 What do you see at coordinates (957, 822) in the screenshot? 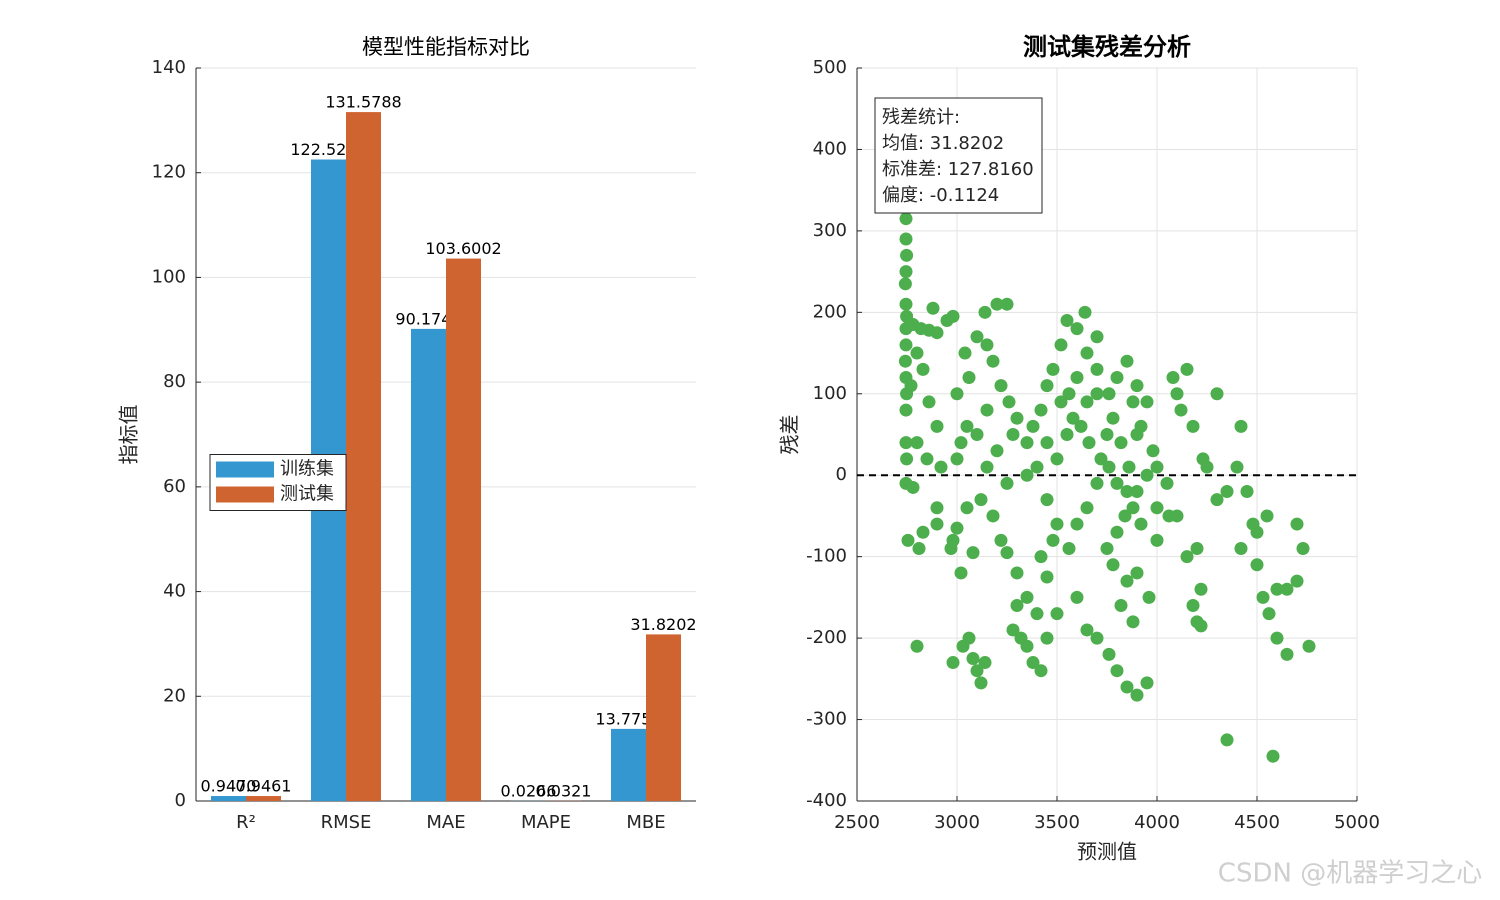
I see `x-tick-label: 3000` at bounding box center [957, 822].